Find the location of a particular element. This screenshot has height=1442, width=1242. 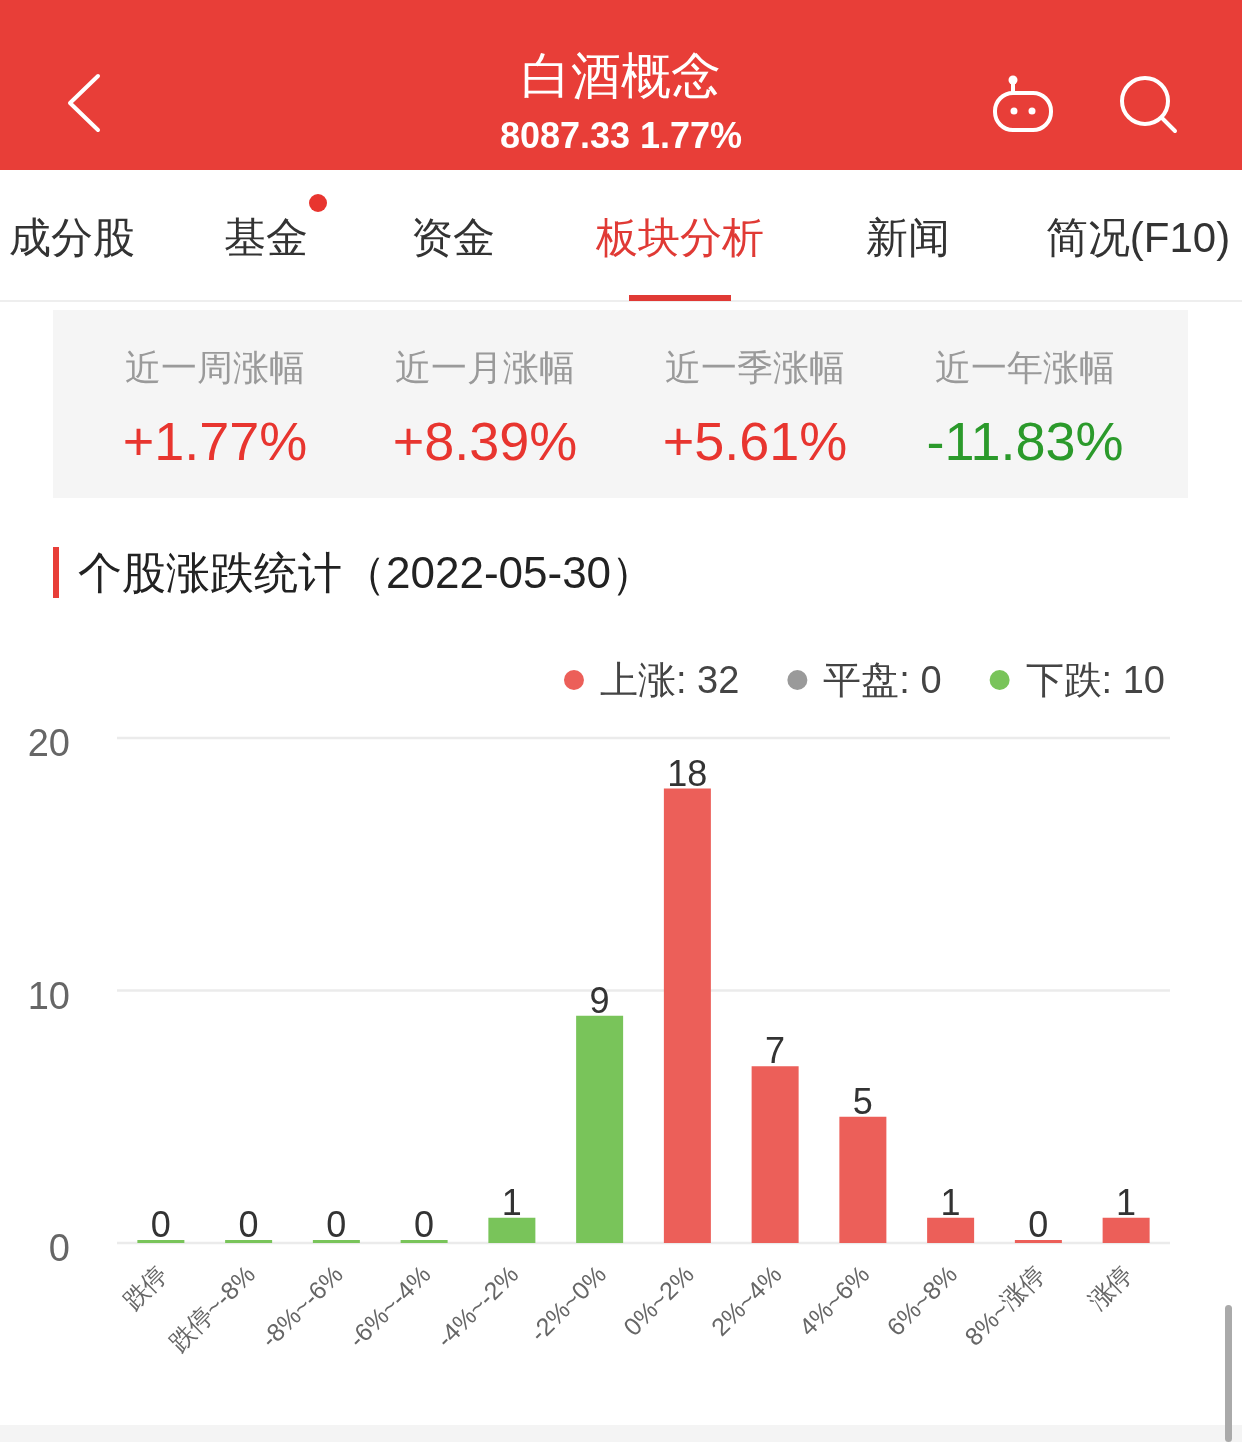

text: 8087.33 1.77% is located at coordinates (621, 135).